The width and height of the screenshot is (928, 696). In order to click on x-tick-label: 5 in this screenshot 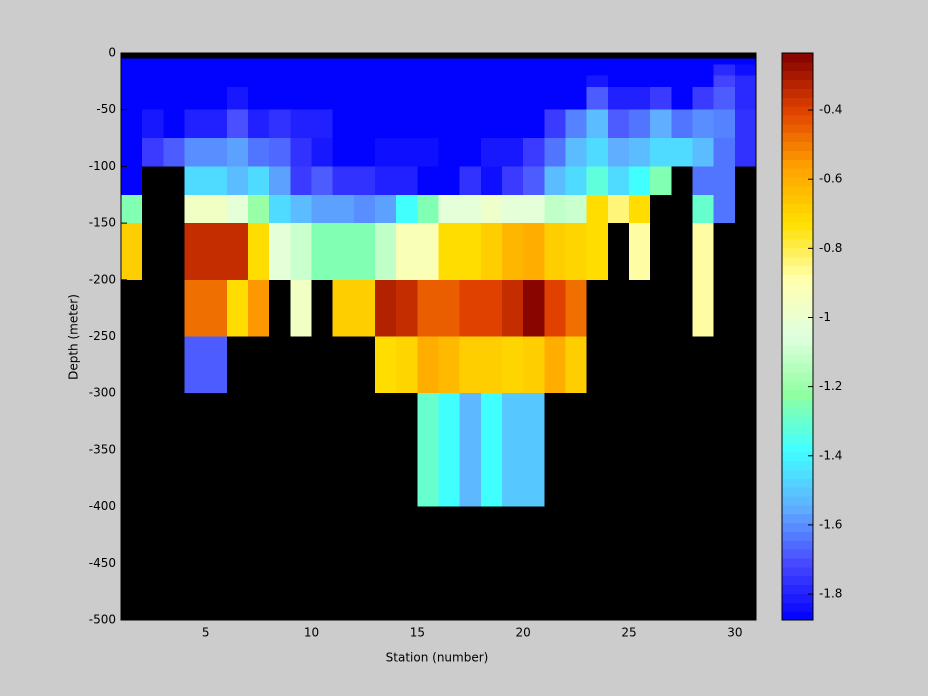, I will do `click(206, 633)`.